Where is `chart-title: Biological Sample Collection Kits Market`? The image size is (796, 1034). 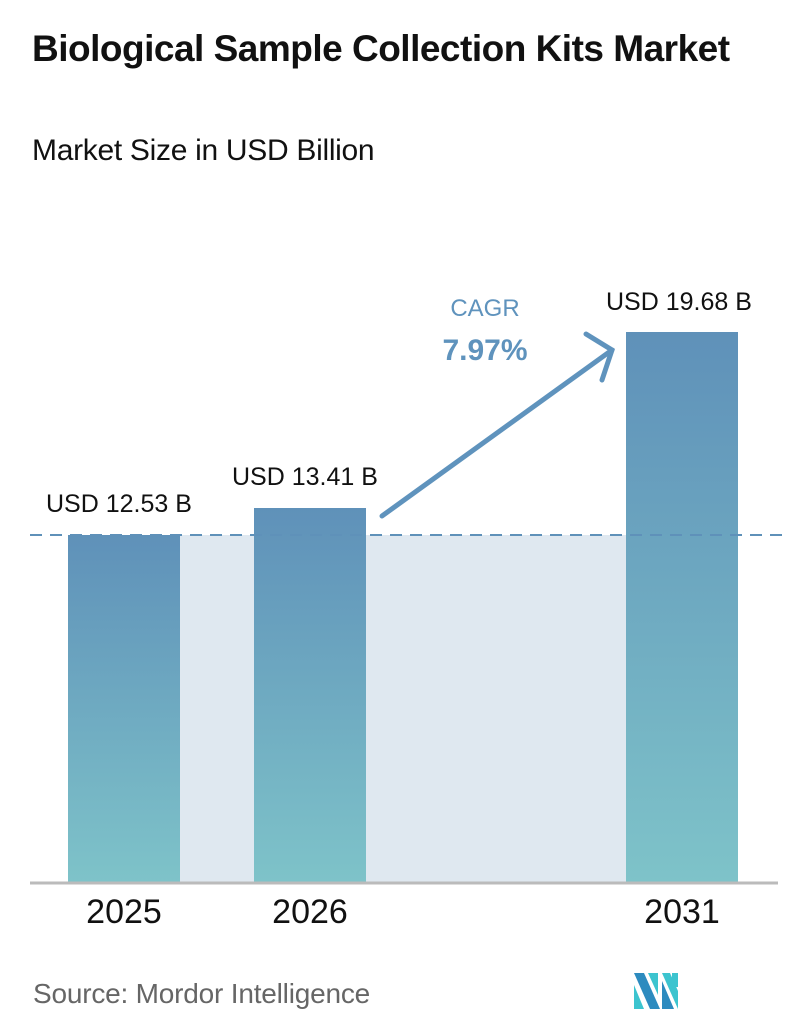
chart-title: Biological Sample Collection Kits Market is located at coordinates (381, 48).